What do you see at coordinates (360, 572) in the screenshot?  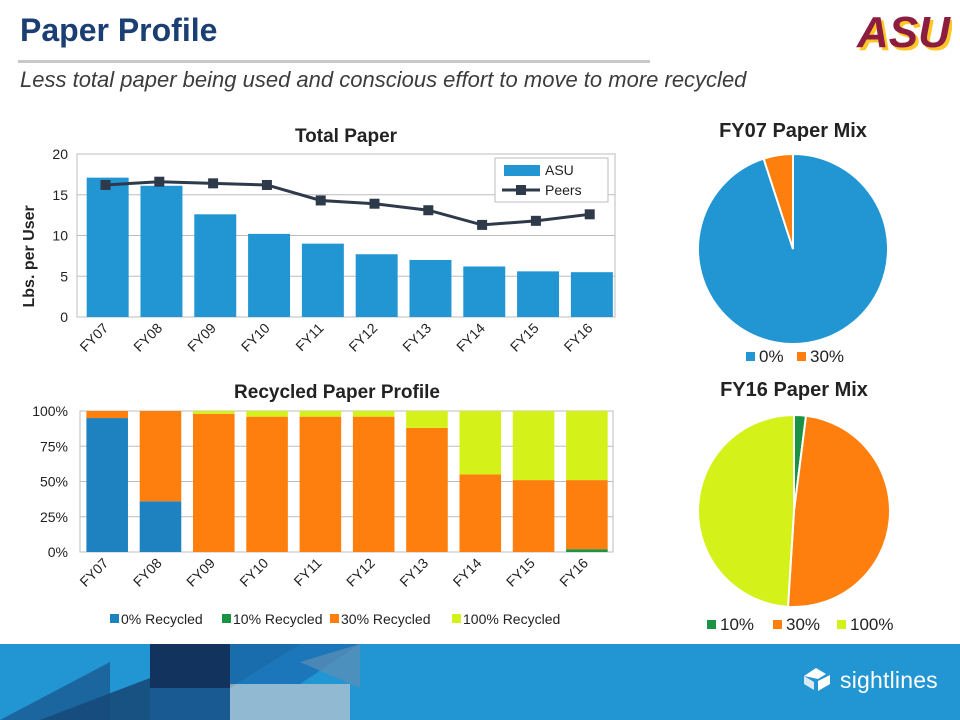 I see `recycled-x-tick: FY12` at bounding box center [360, 572].